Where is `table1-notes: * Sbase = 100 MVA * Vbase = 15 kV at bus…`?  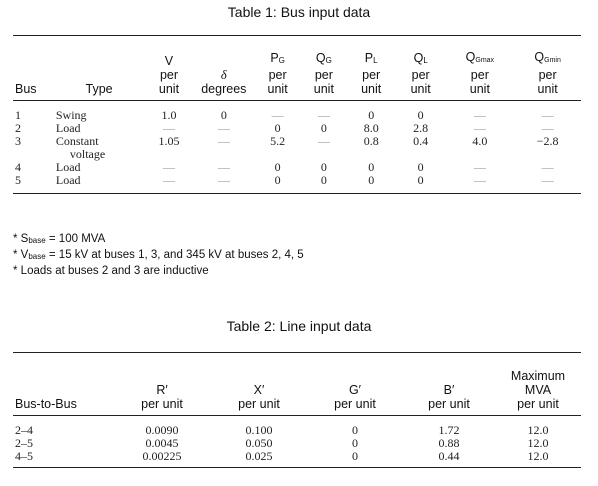 table1-notes: * Sbase = 100 MVA * Vbase = 15 kV at bus… is located at coordinates (158, 255).